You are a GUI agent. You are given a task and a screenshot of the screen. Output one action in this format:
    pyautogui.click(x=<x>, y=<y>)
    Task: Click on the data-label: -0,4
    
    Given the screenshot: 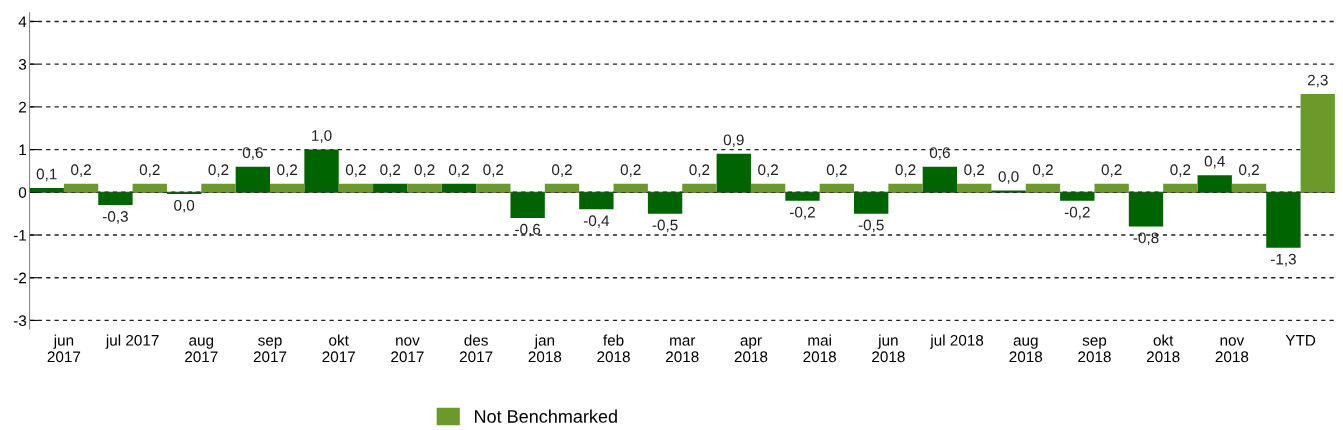 What is the action you would take?
    pyautogui.click(x=596, y=221)
    